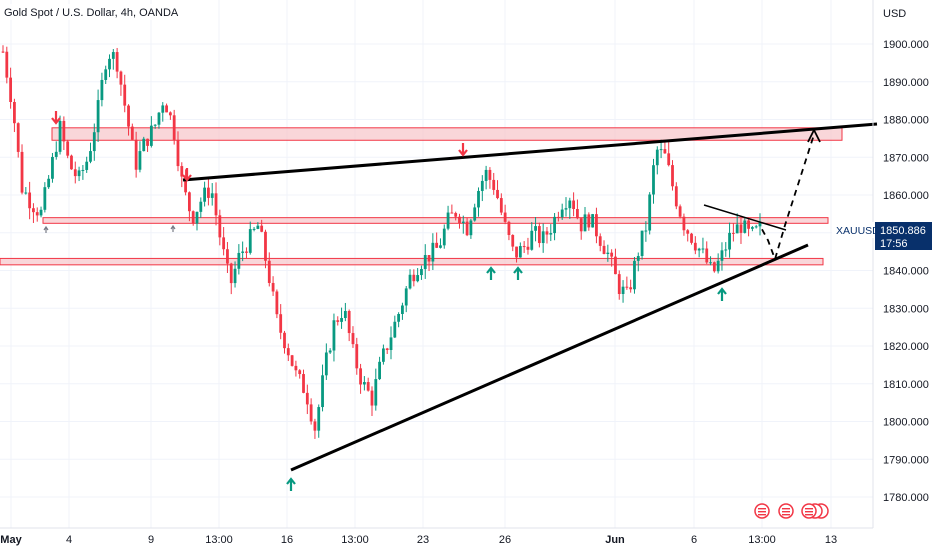  I want to click on time-axis: May 4 9 13:00 16 13:00 23 26 Jun 6 13:00 13, so click(418, 540).